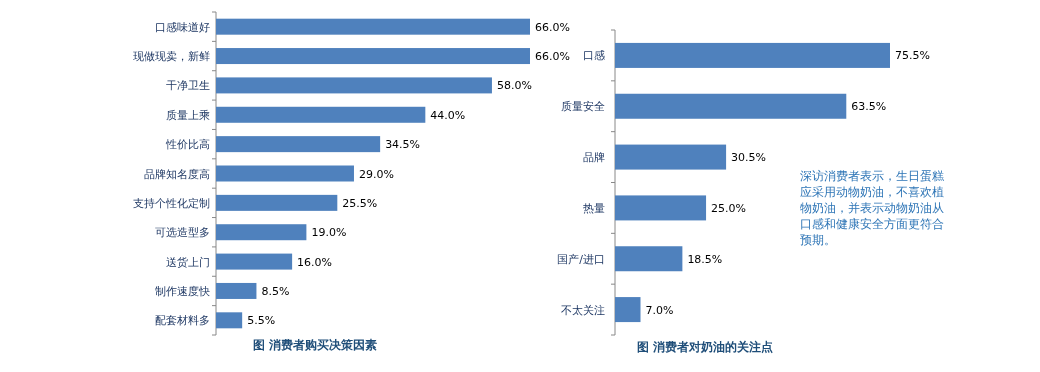 The height and width of the screenshot is (372, 1040). I want to click on y-tick-label: 国产/进口, so click(581, 259).